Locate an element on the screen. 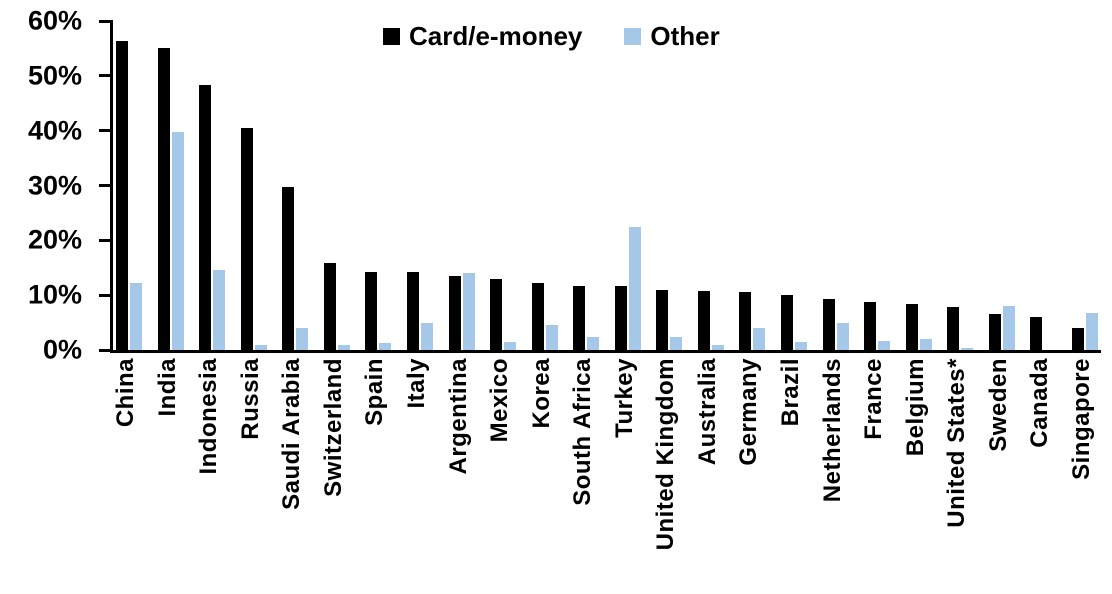 Image resolution: width=1112 pixels, height=594 pixels. x-axis-label-cell: Singapore is located at coordinates (1081, 474).